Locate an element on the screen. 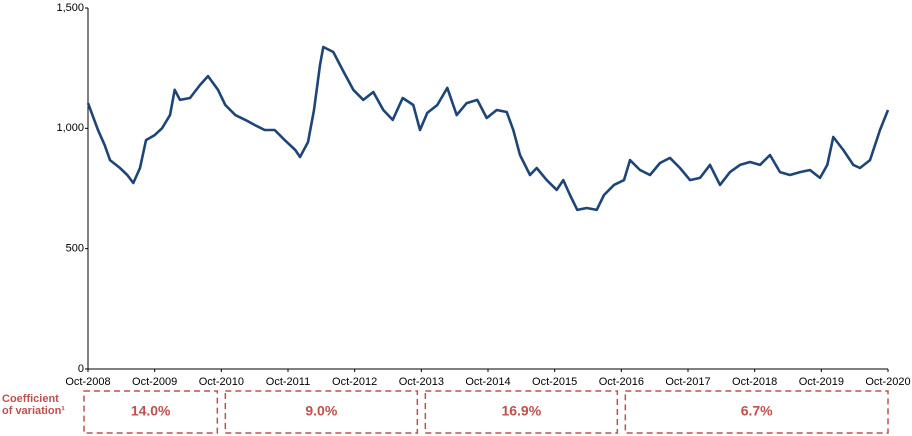 This screenshot has height=436, width=912. cv-value: 6.7% is located at coordinates (757, 411).